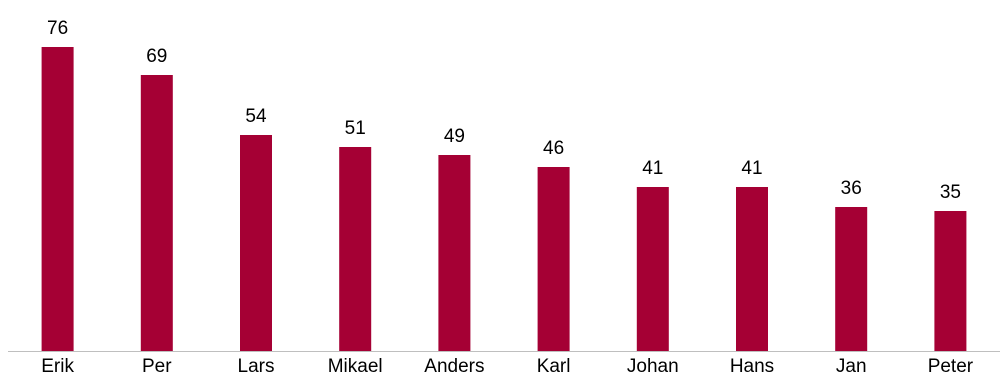  I want to click on data-label-erik: 76, so click(57, 28).